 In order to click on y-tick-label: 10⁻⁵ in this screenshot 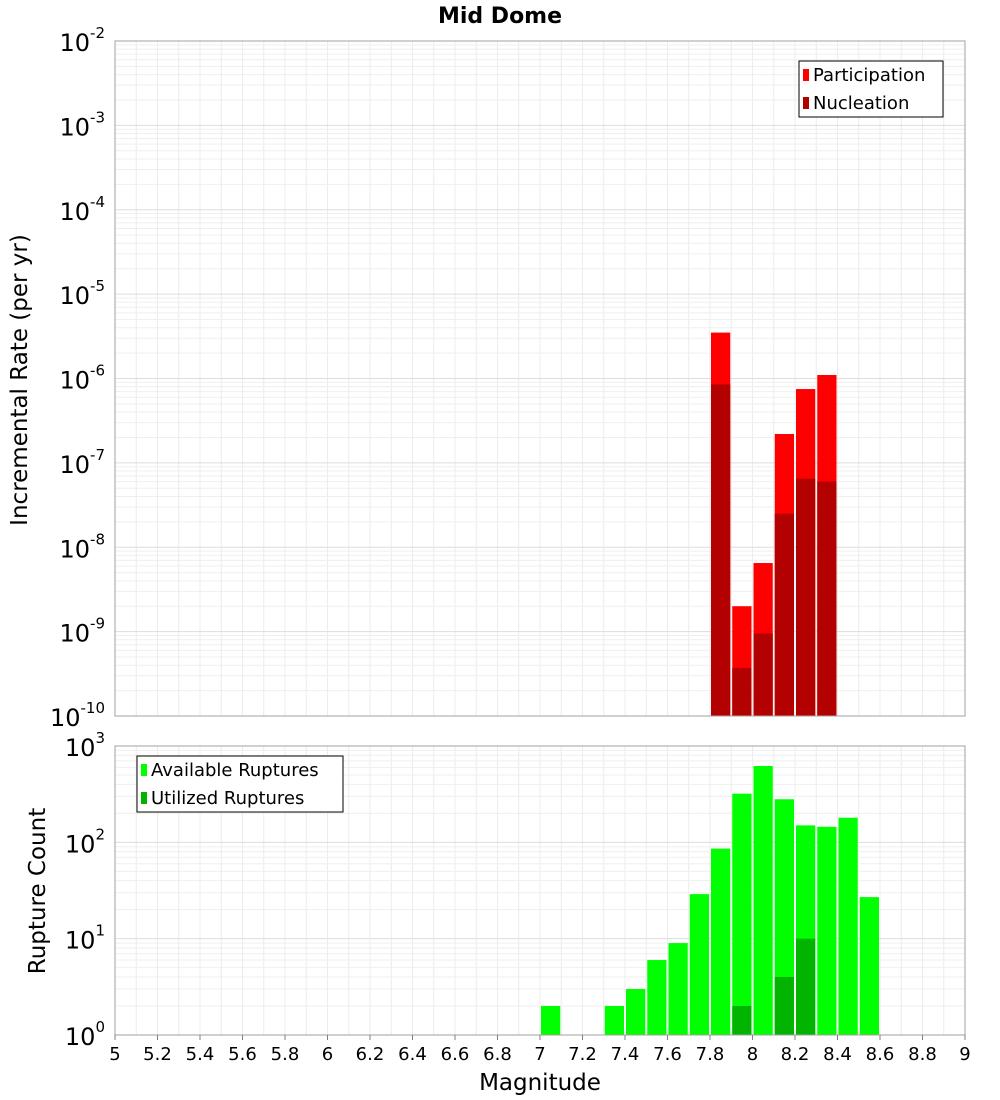, I will do `click(82, 293)`.